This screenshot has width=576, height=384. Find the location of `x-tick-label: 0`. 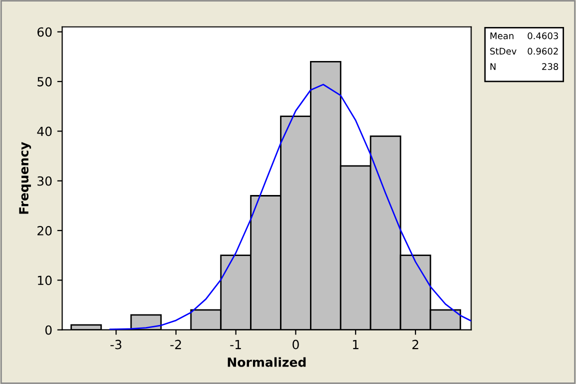

x-tick-label: 0 is located at coordinates (295, 345).